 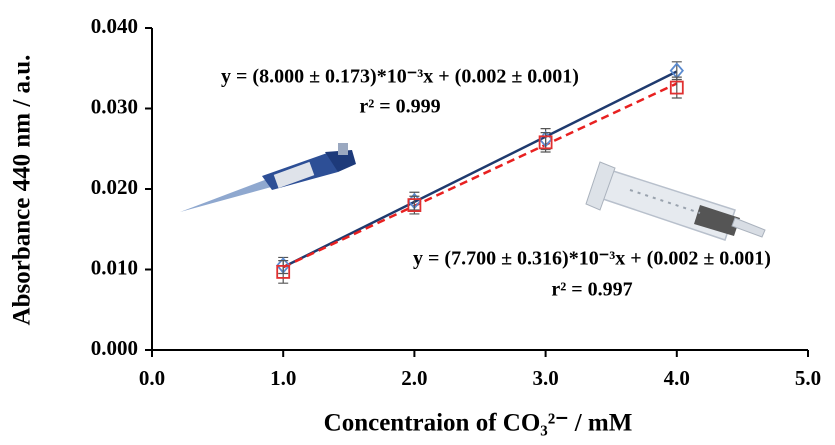 I want to click on x-tick-label: 1.0, so click(x=283, y=378).